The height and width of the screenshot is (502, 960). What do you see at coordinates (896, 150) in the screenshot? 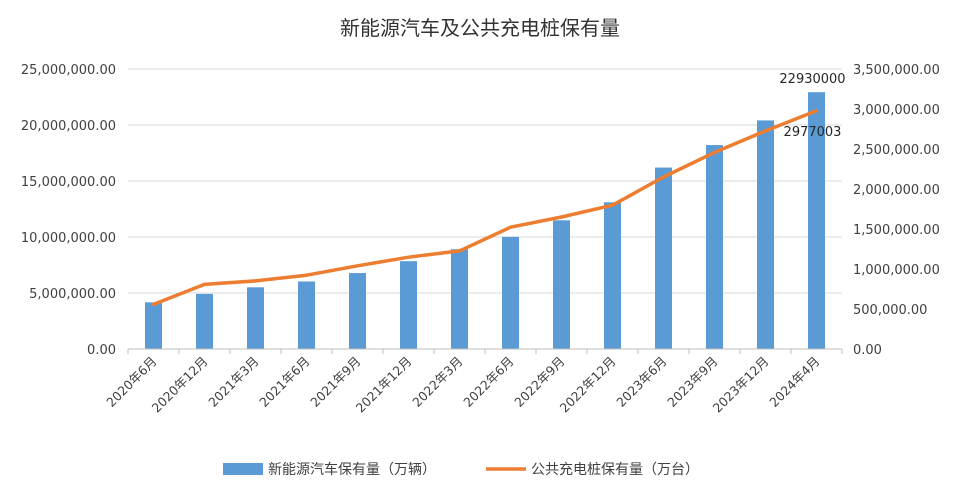
I see `right-y-tick-label: 2,500,000.00` at bounding box center [896, 150].